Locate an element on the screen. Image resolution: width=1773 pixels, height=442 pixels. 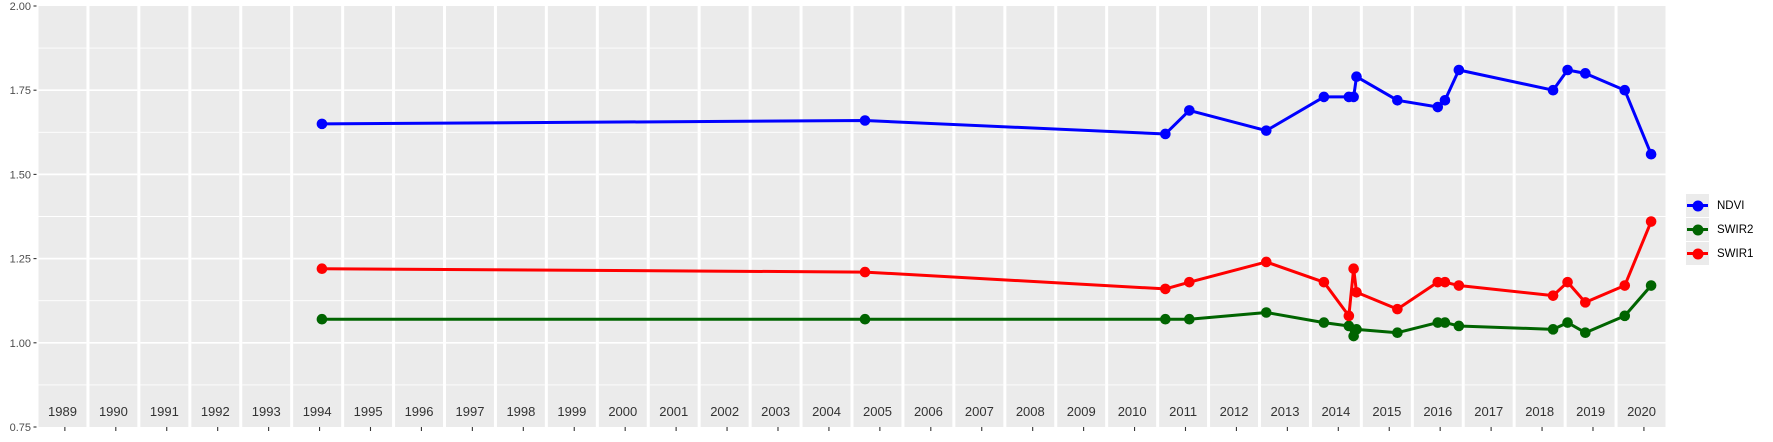
x-axis-year-label: 1994 is located at coordinates (317, 411).